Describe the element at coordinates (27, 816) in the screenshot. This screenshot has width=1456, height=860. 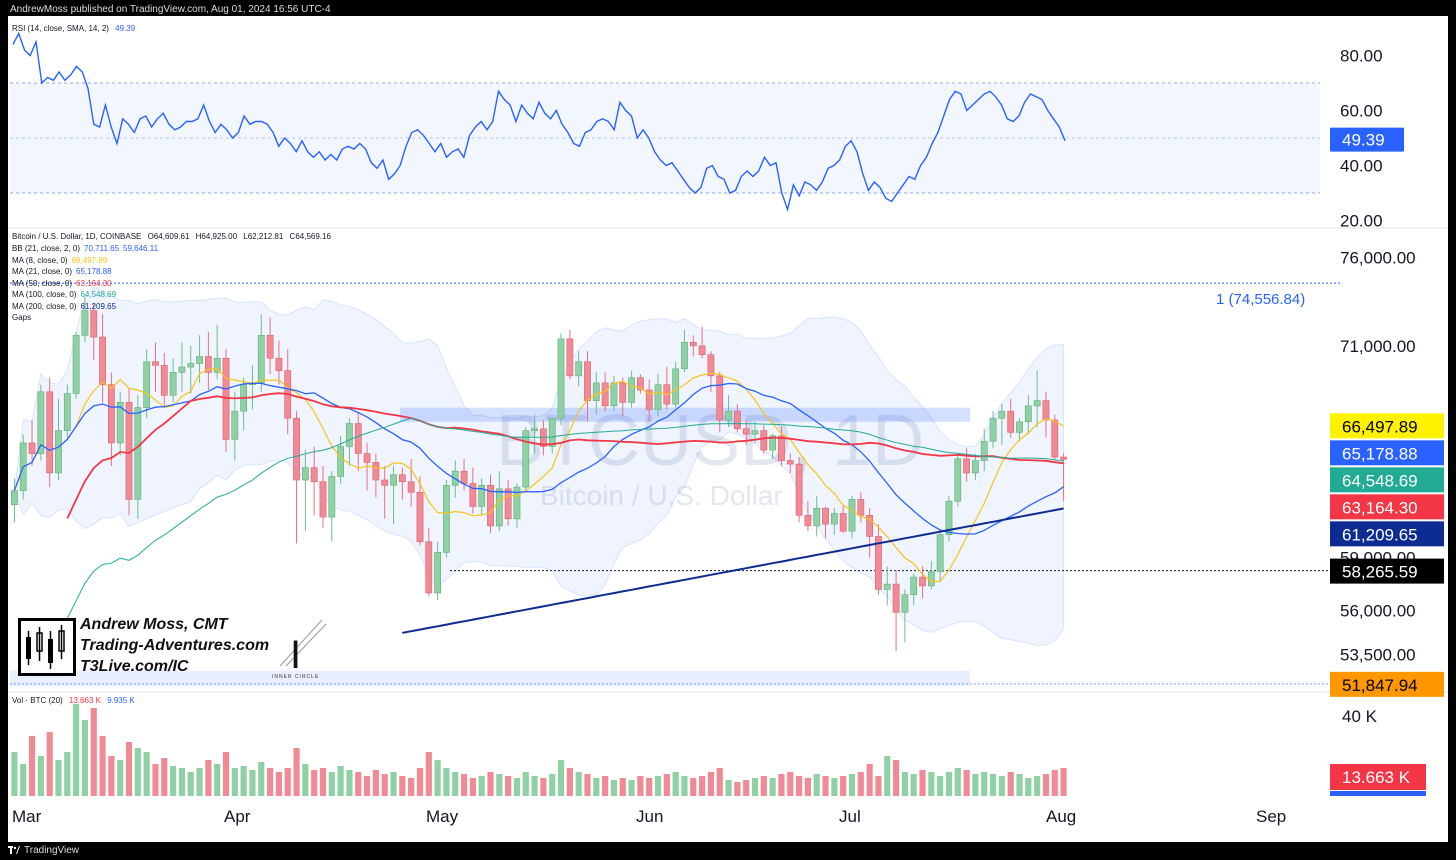
I see `x-tick-label: Mar` at that location.